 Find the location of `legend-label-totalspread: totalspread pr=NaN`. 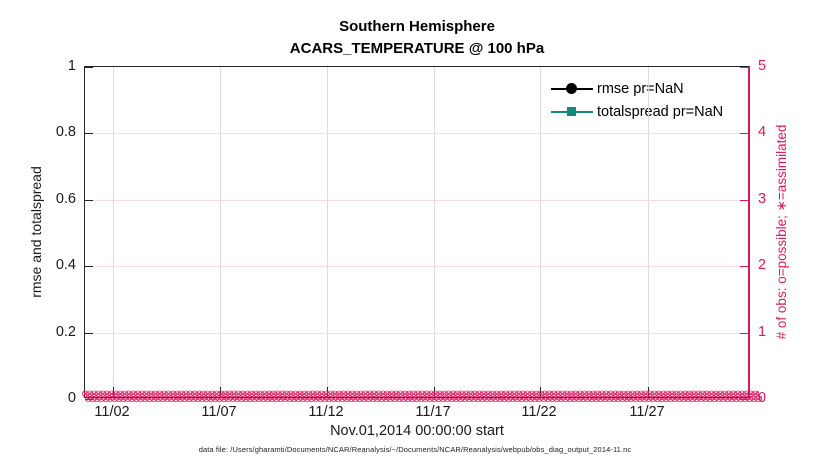

legend-label-totalspread: totalspread pr=NaN is located at coordinates (660, 111).